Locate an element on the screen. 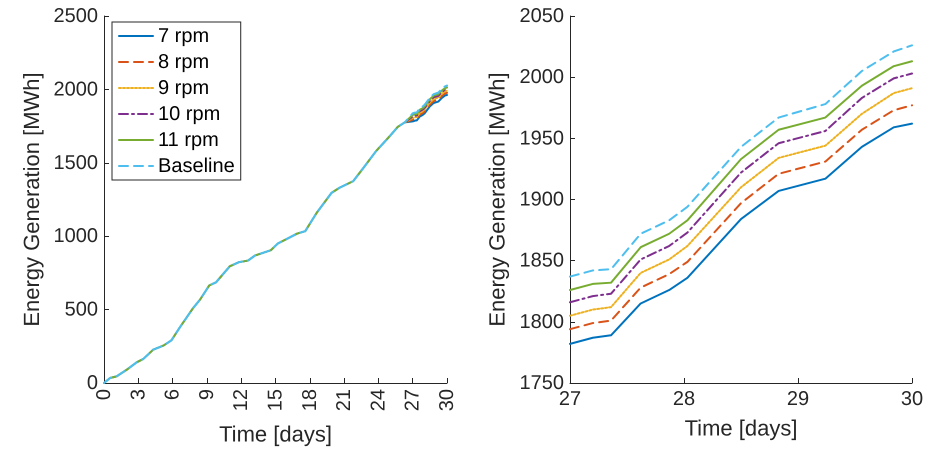  x-tick-label: 18 is located at coordinates (309, 400).